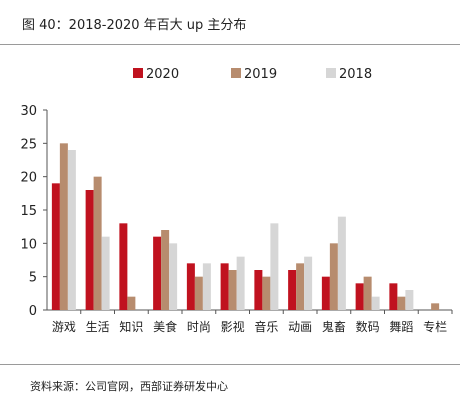 This screenshot has width=460, height=408. What do you see at coordinates (138, 73) in the screenshot?
I see `legend-swatch-2020` at bounding box center [138, 73].